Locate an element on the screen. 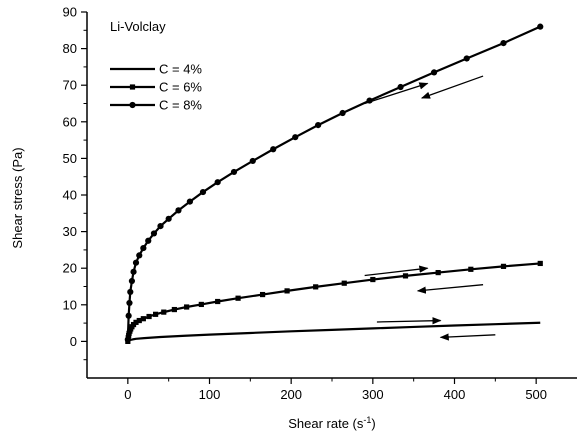 This screenshot has height=436, width=579. x-axis-title: Shear rate (s-1) is located at coordinates (332, 423).